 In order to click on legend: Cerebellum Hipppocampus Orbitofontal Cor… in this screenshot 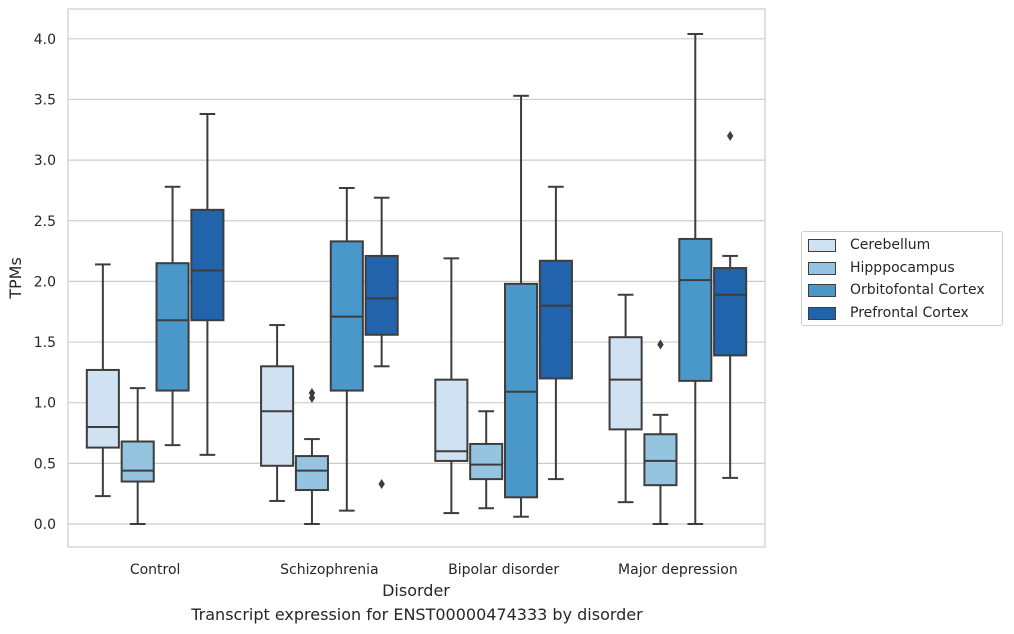, I will do `click(902, 278)`.